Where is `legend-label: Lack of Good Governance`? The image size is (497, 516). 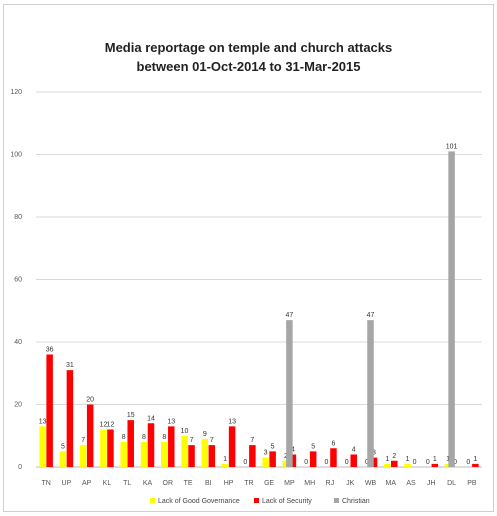 legend-label: Lack of Good Governance is located at coordinates (199, 501).